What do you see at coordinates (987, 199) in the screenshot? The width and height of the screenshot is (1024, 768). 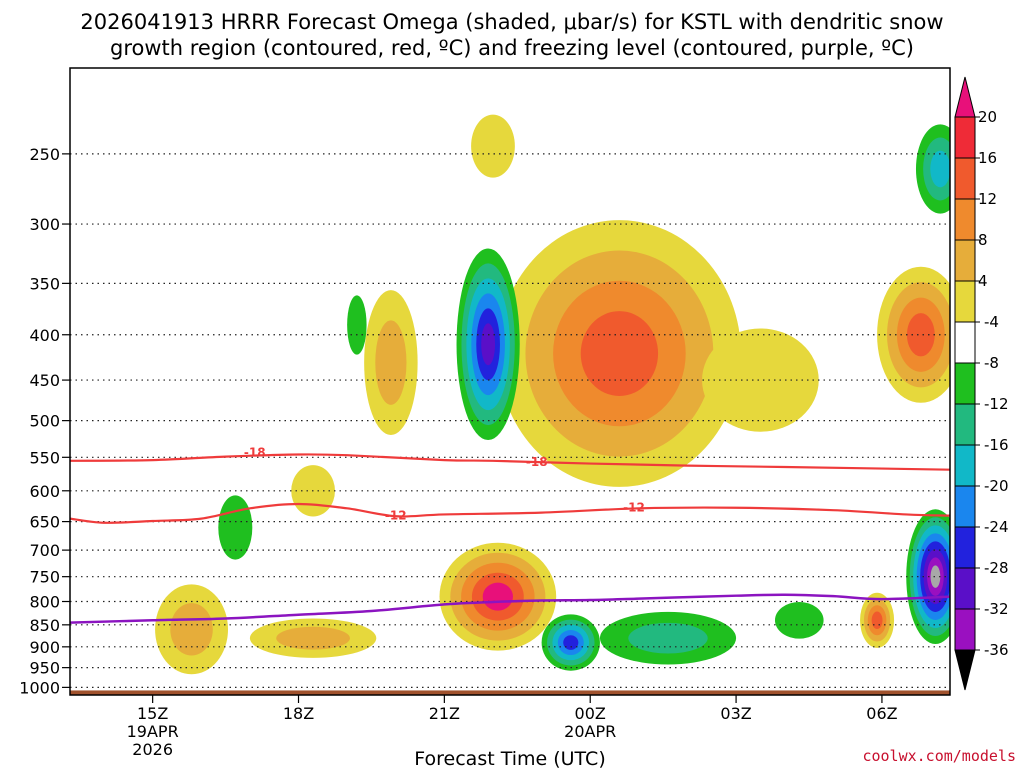 I see `colorbar-label-2: 12` at bounding box center [987, 199].